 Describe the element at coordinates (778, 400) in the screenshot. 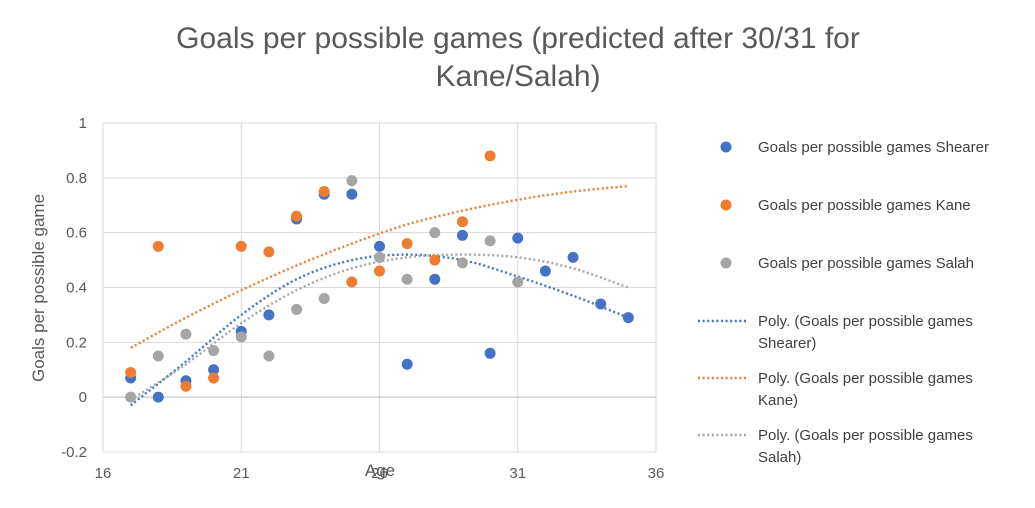

I see `legend-label-trendline-1: Kane)` at that location.